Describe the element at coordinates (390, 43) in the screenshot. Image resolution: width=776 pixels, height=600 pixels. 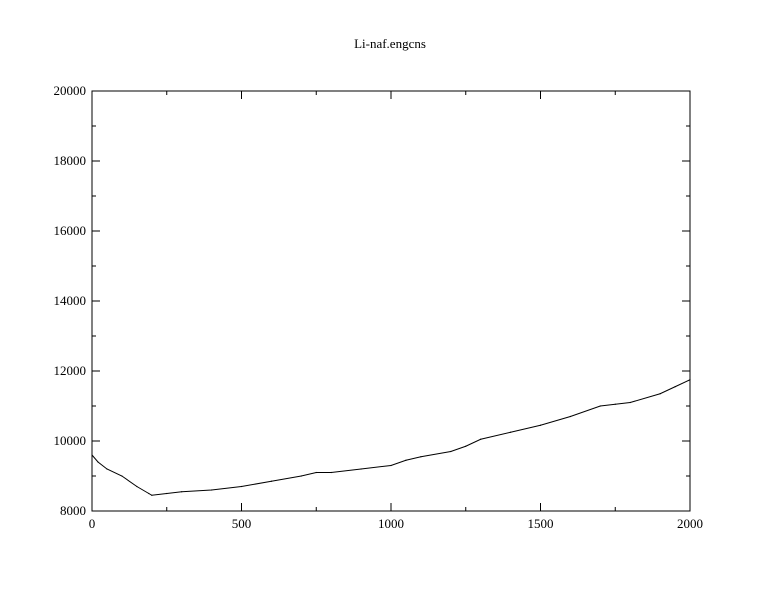
I see `chart-title: Li-naf.engcns` at that location.